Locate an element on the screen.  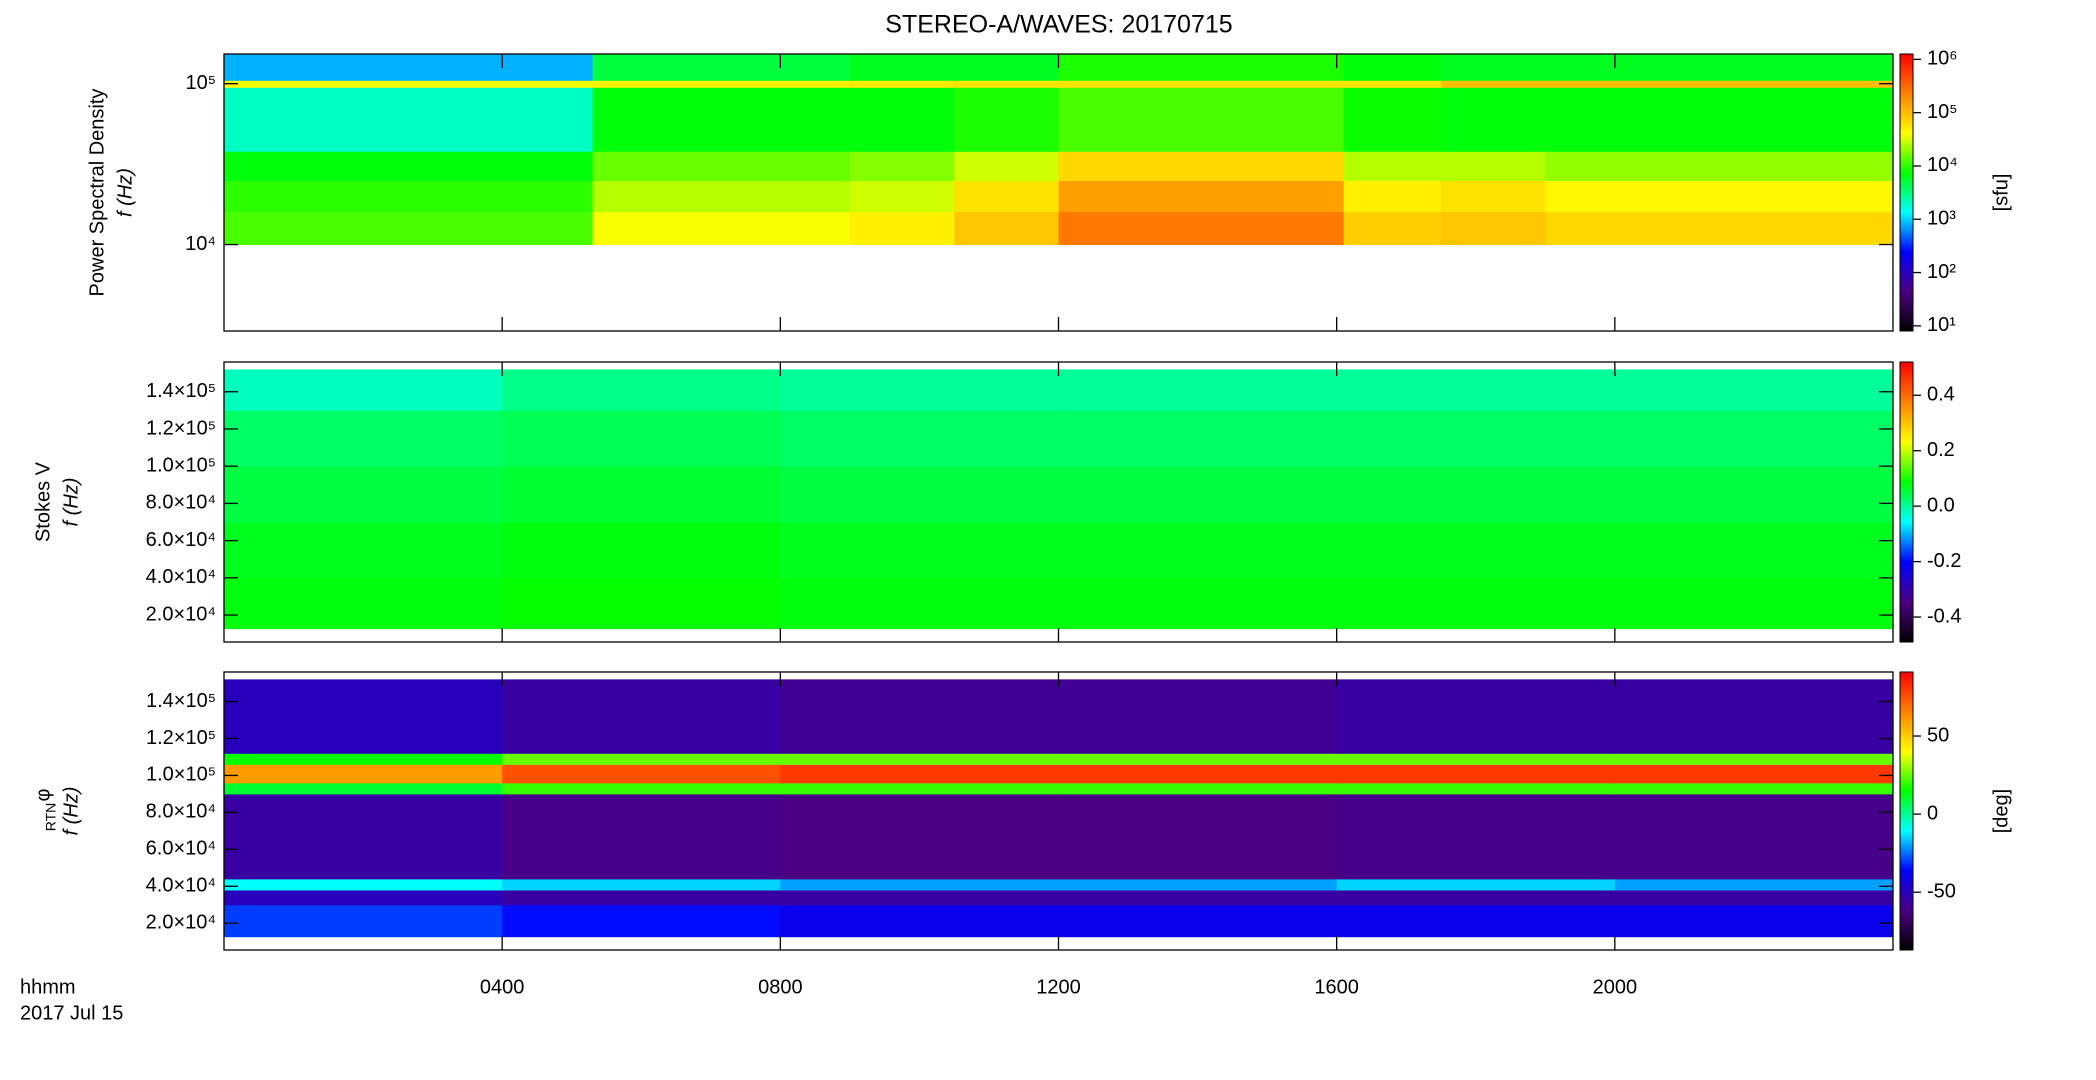
x-axis-date: 2017 Jul 15 is located at coordinates (71, 1013).